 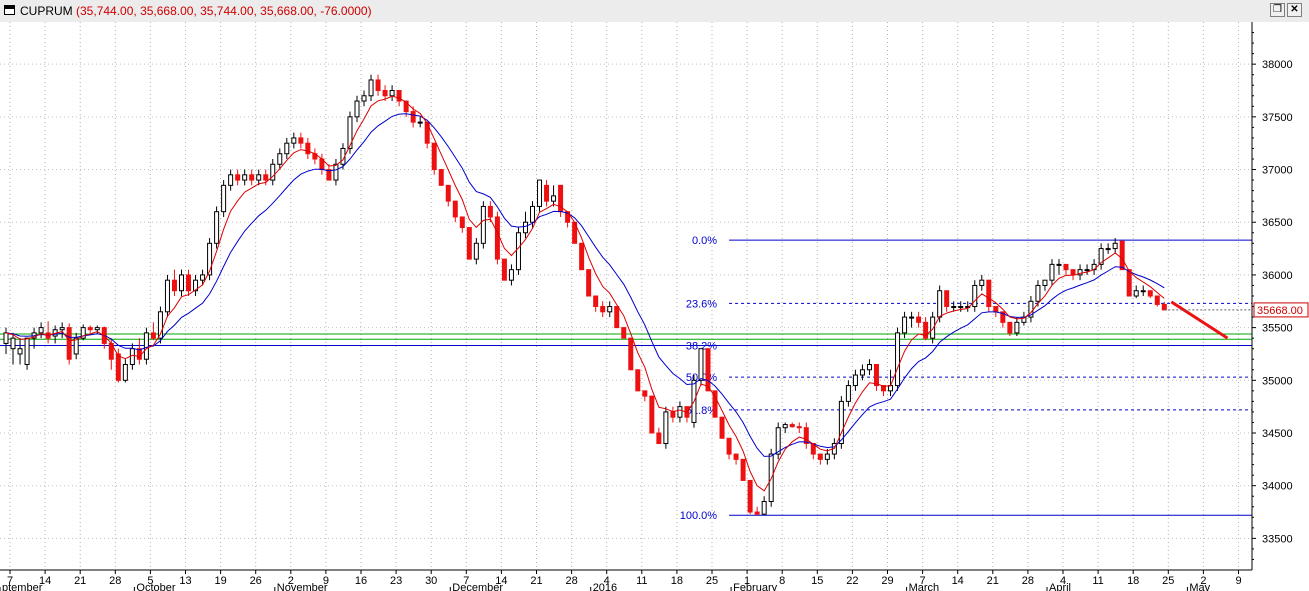 I want to click on x-tick-label: 4, so click(x=1063, y=581).